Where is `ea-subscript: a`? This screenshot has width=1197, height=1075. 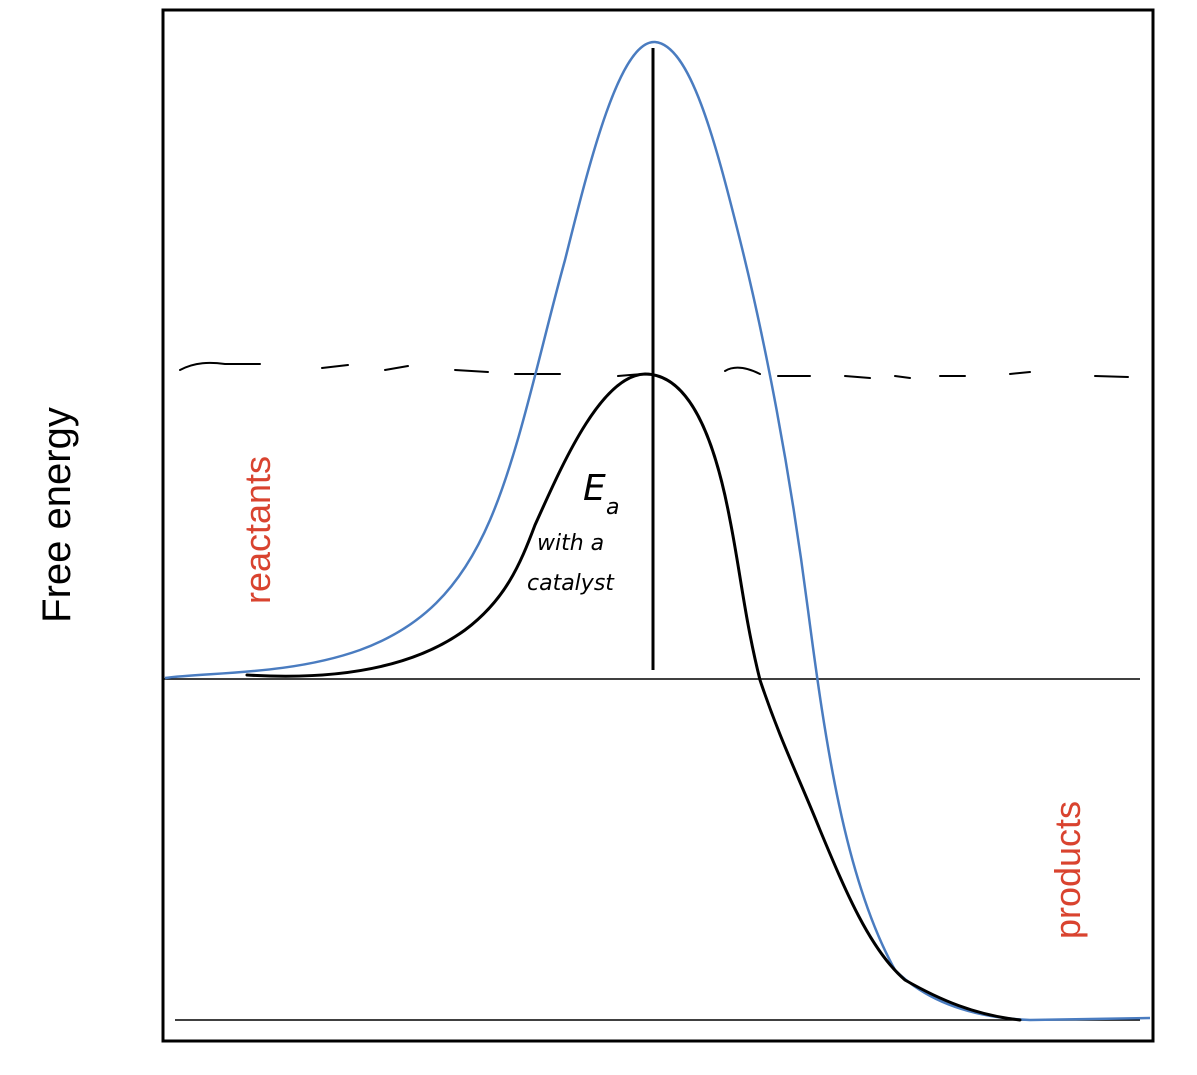
ea-subscript: a is located at coordinates (612, 507).